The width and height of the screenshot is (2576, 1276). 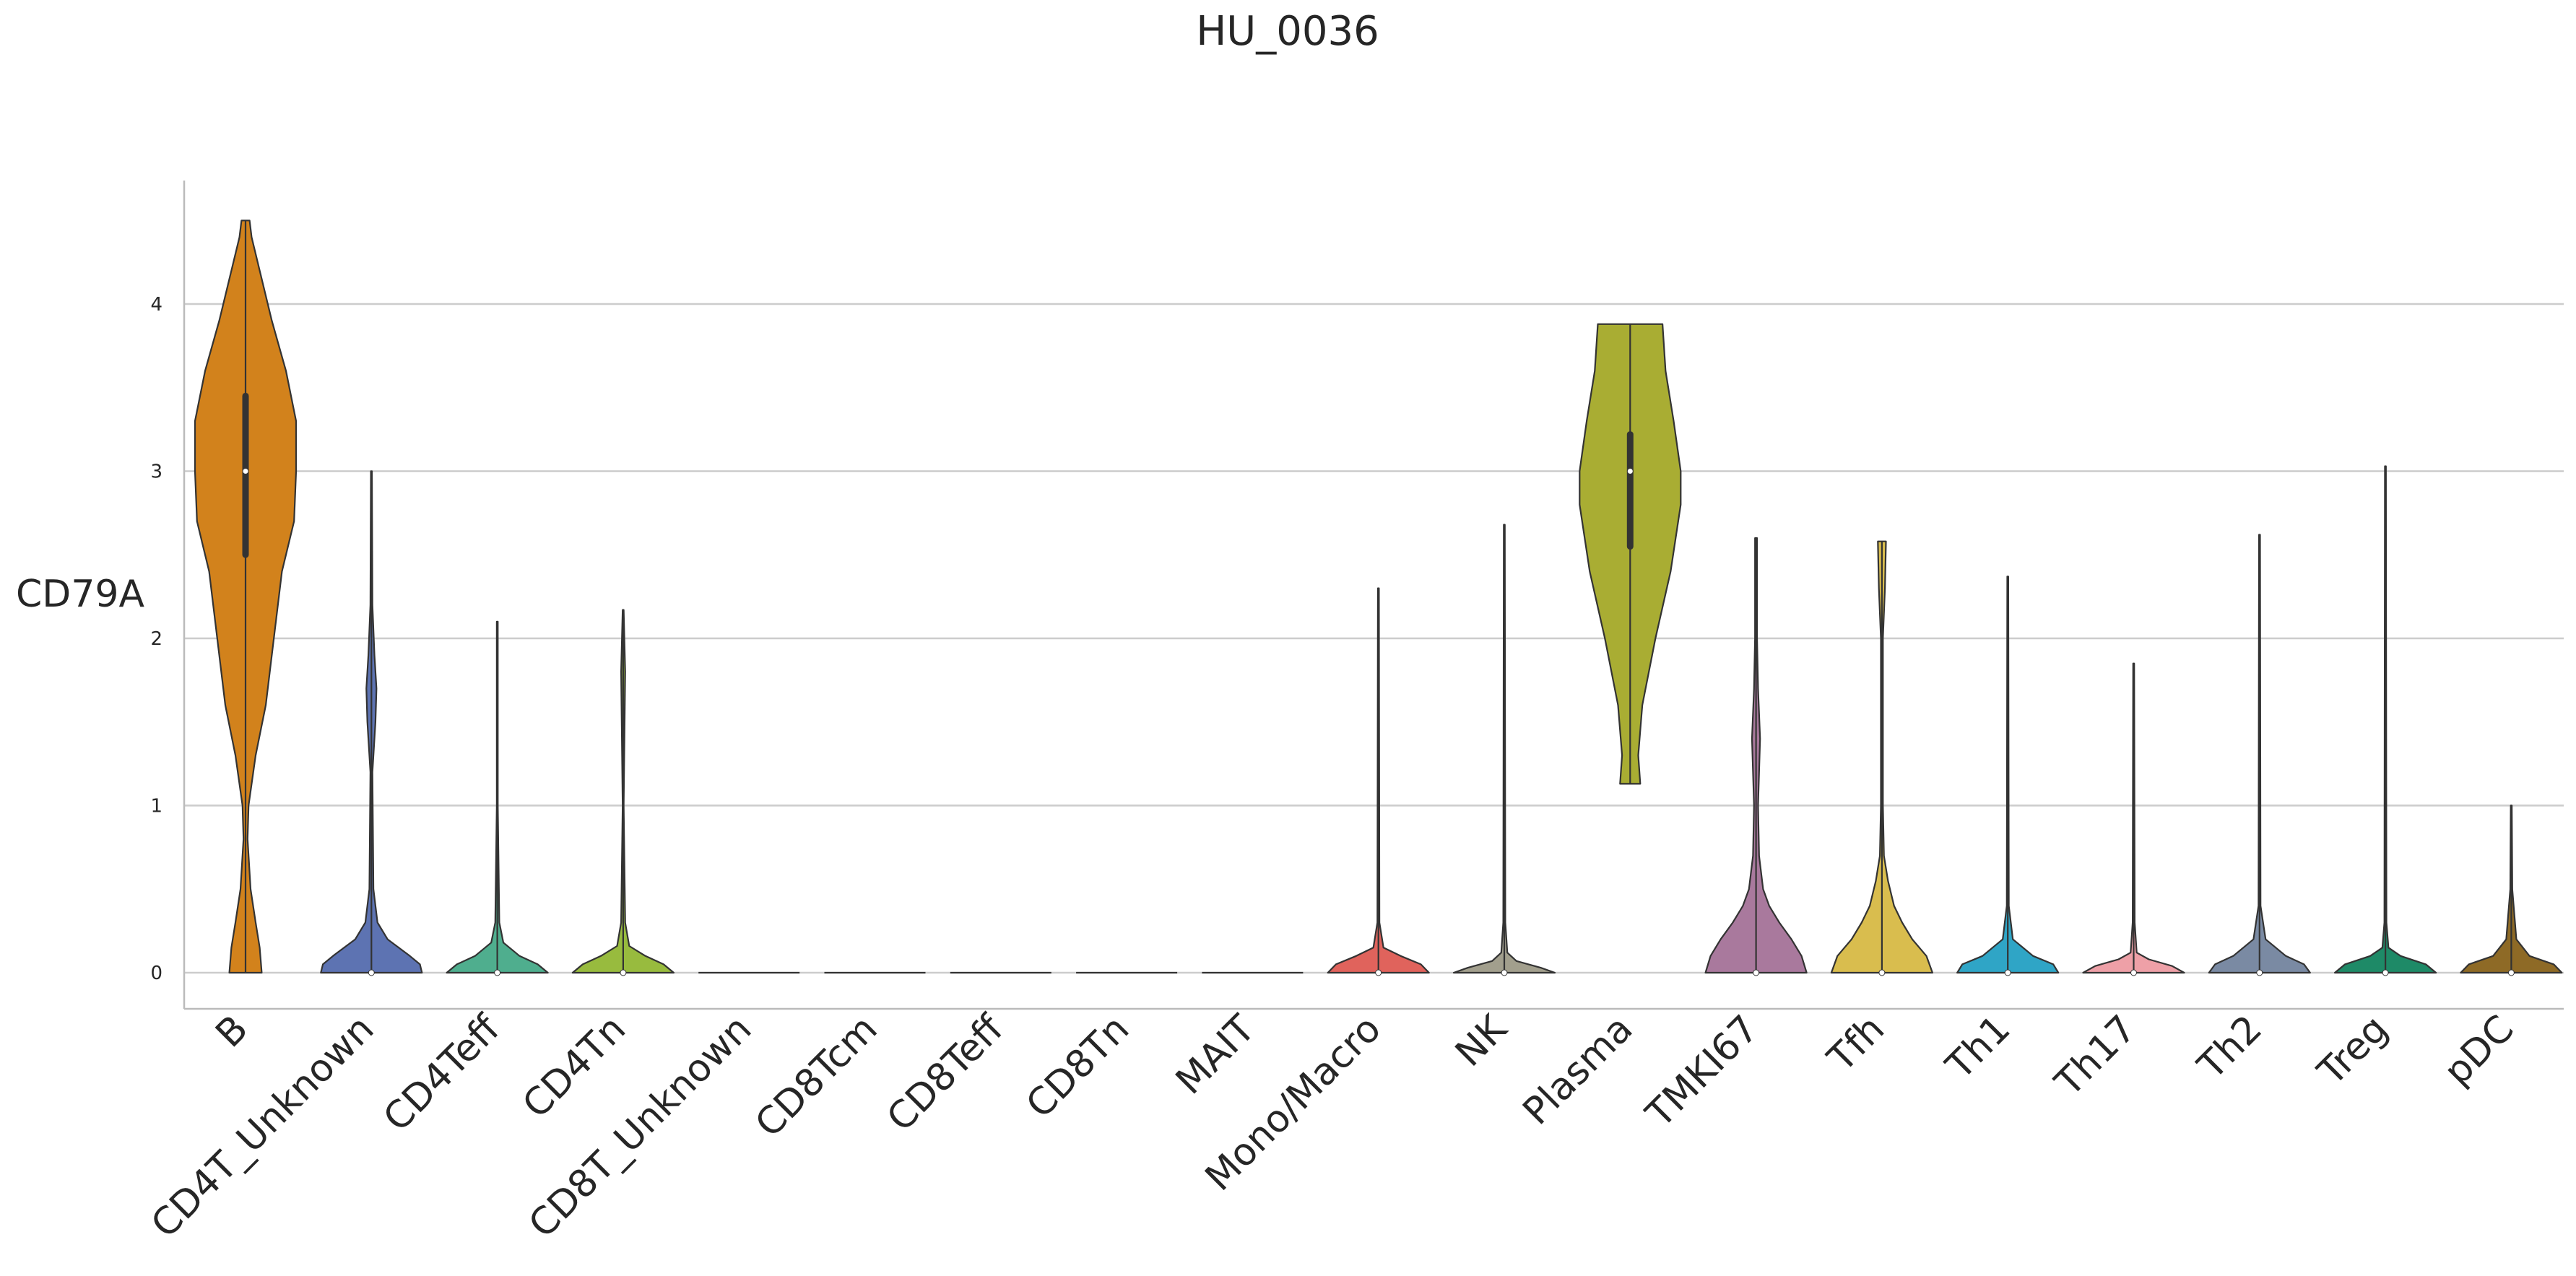 What do you see at coordinates (575, 1067) in the screenshot?
I see `x-tick-label: CD4Tn` at bounding box center [575, 1067].